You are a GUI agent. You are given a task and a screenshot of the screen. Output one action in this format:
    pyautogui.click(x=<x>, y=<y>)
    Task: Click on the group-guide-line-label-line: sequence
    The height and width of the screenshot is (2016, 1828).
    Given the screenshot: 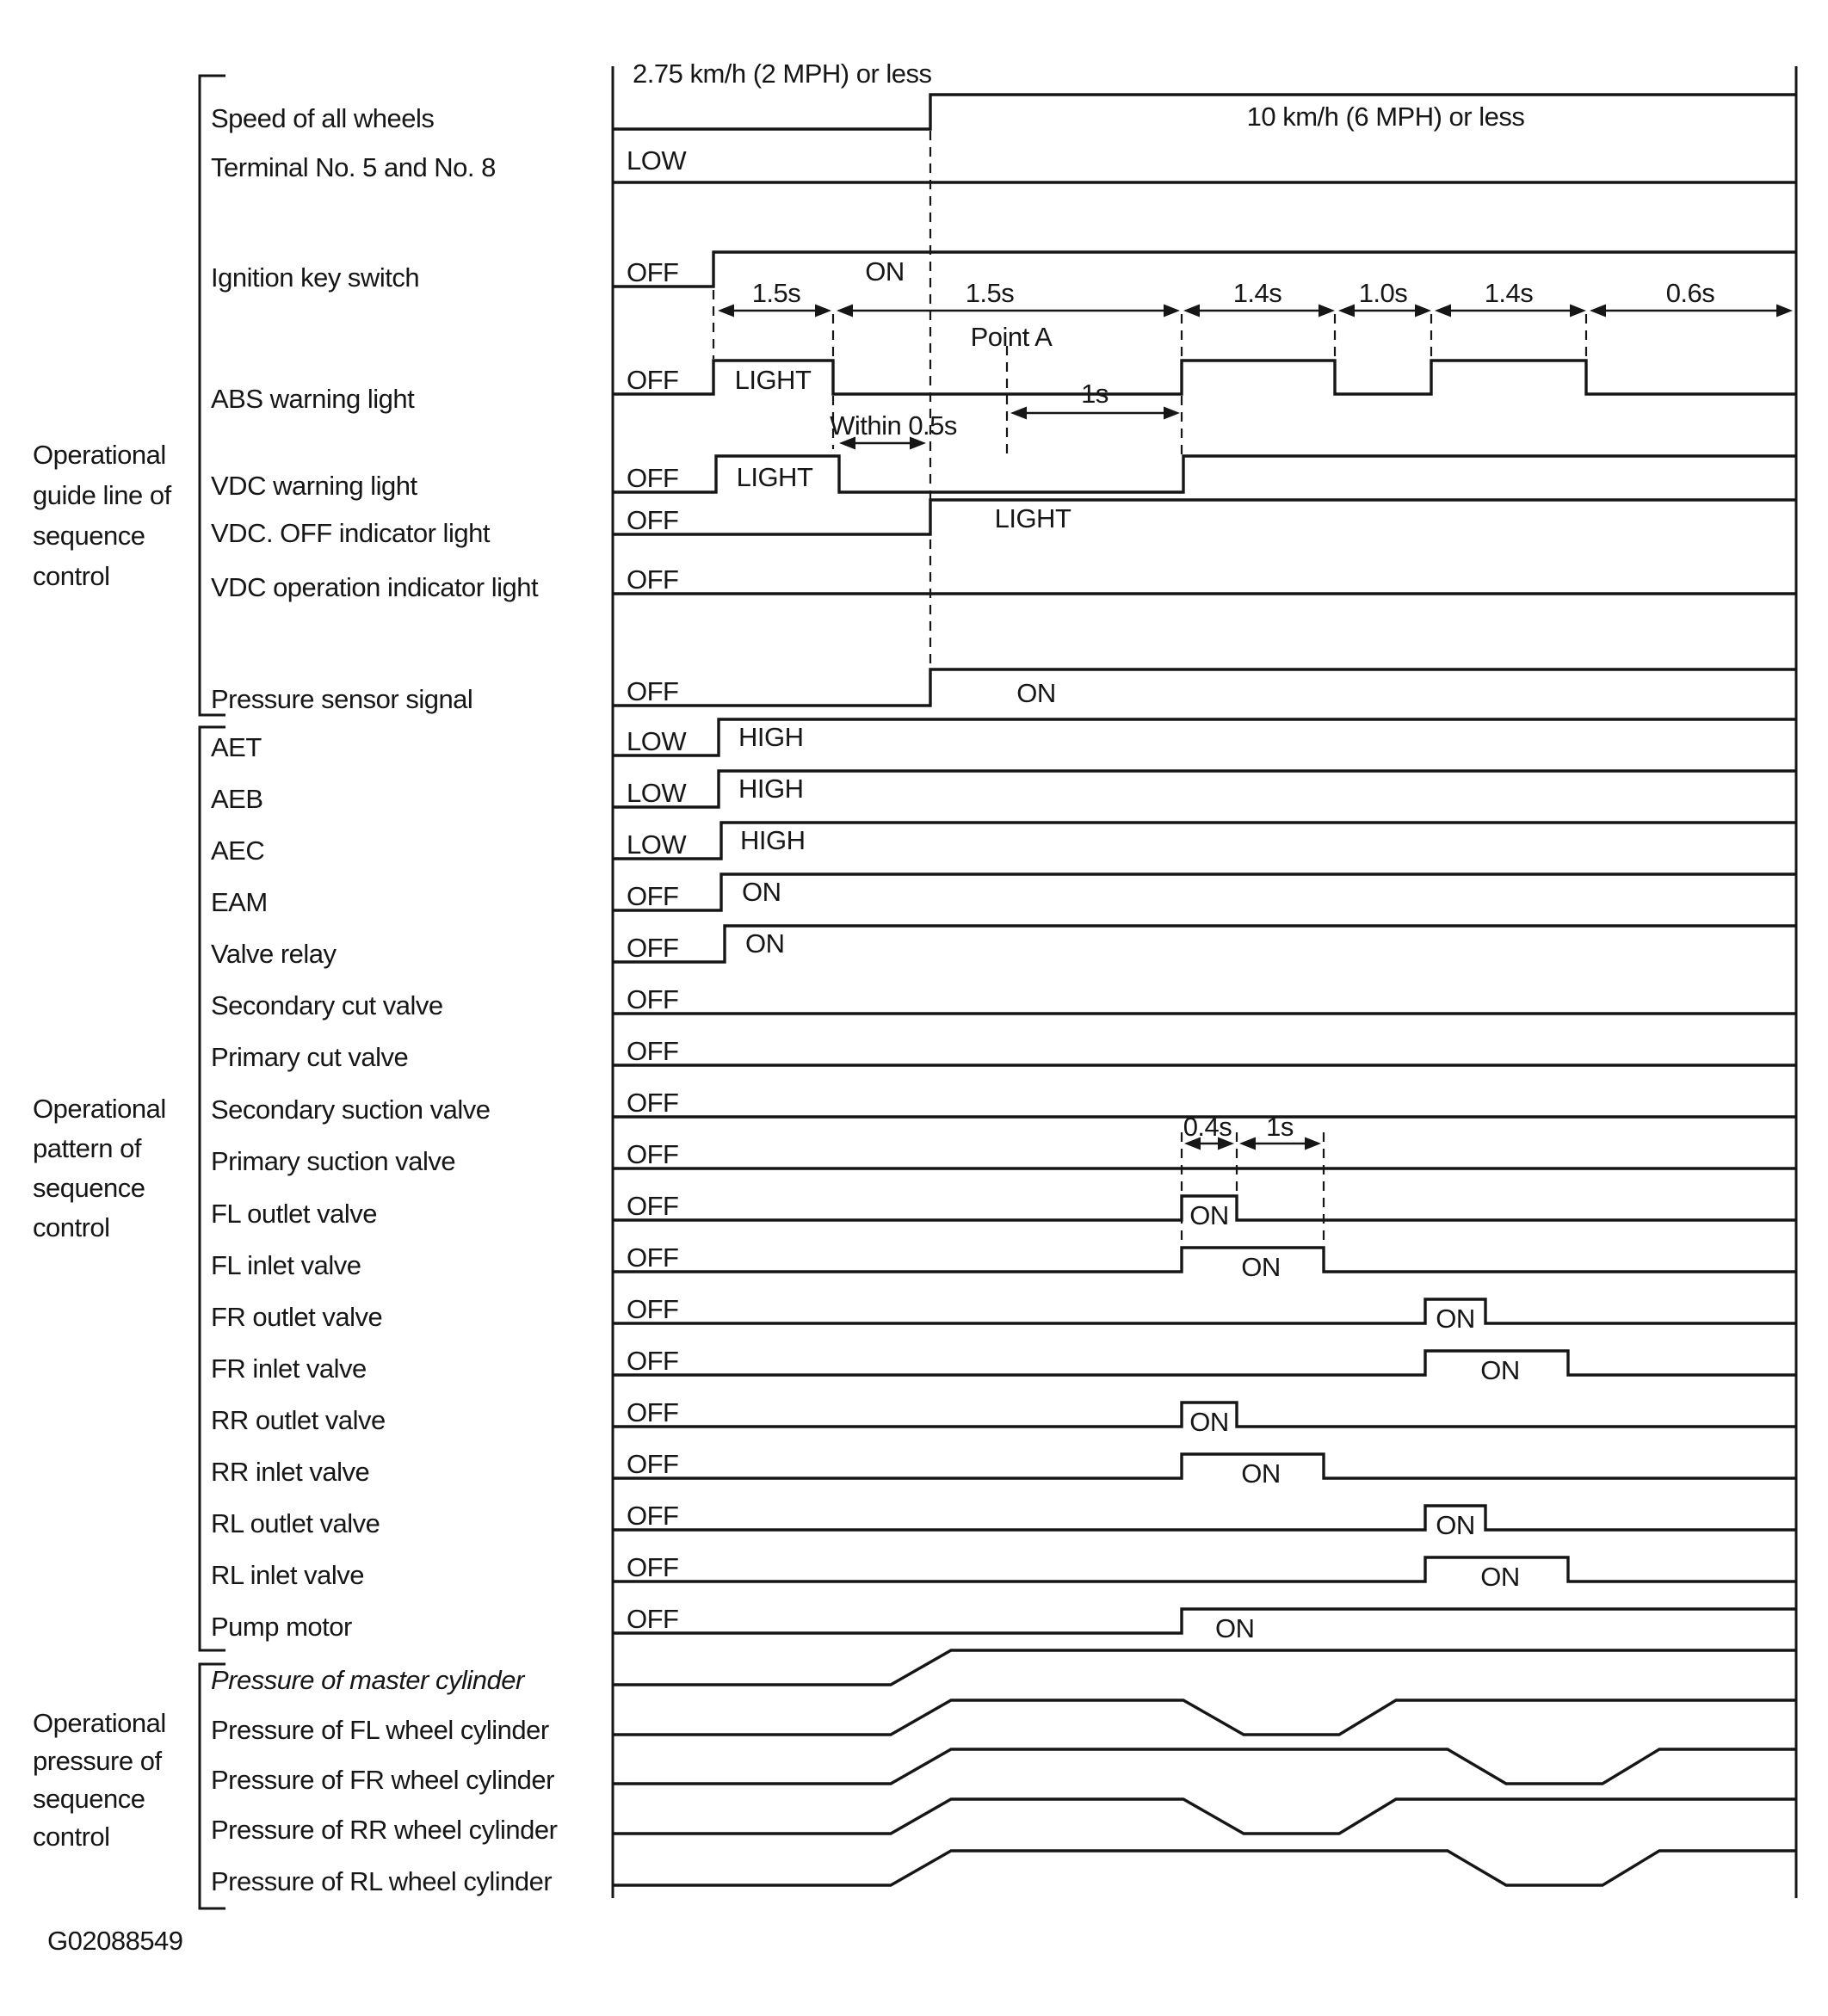 What is the action you would take?
    pyautogui.click(x=89, y=536)
    